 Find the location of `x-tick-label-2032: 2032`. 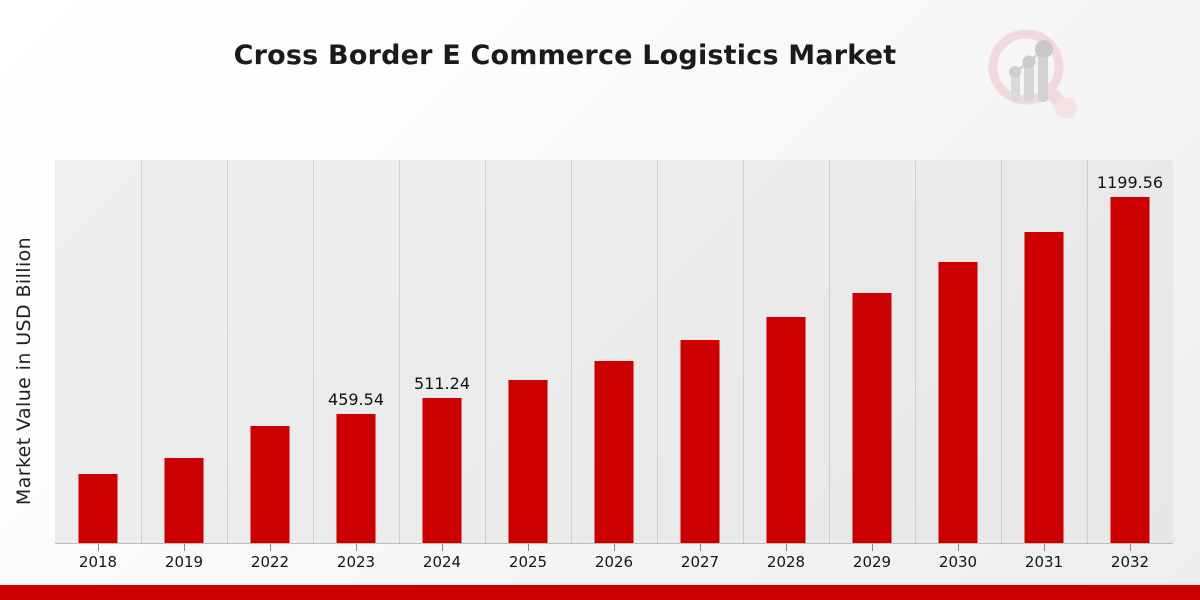

x-tick-label-2032: 2032 is located at coordinates (1130, 562).